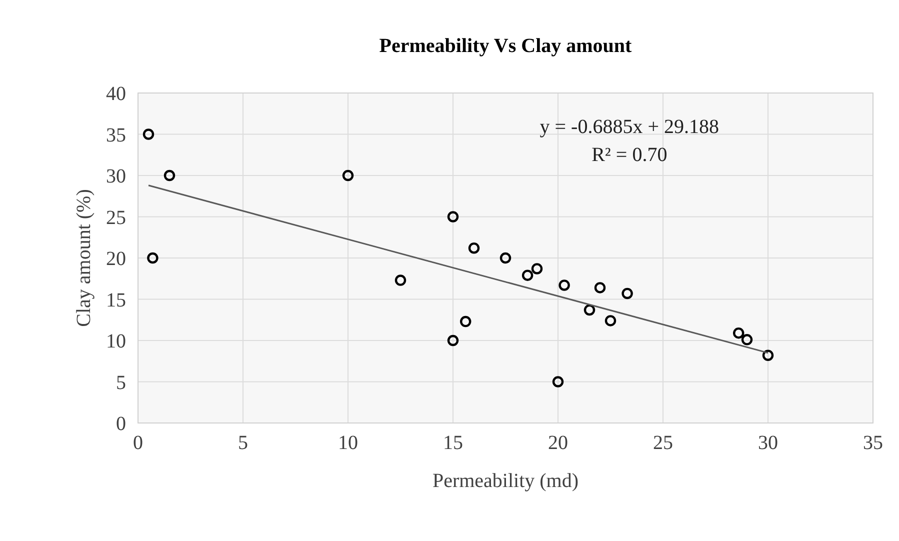 The width and height of the screenshot is (899, 541). Describe the element at coordinates (116, 300) in the screenshot. I see `y-tick-label: 15` at that location.